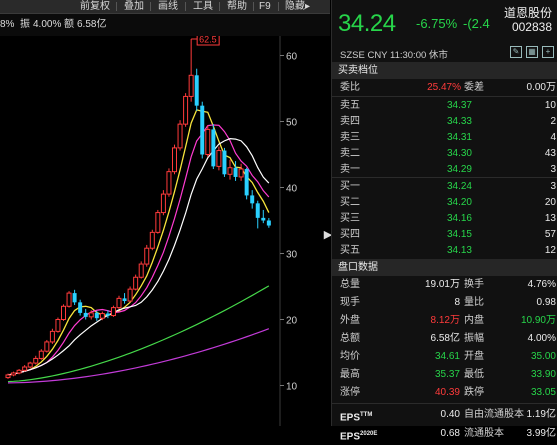 This screenshot has height=445, width=557. Describe the element at coordinates (350, 250) in the screenshot. I see `bids-label: 买五` at that location.